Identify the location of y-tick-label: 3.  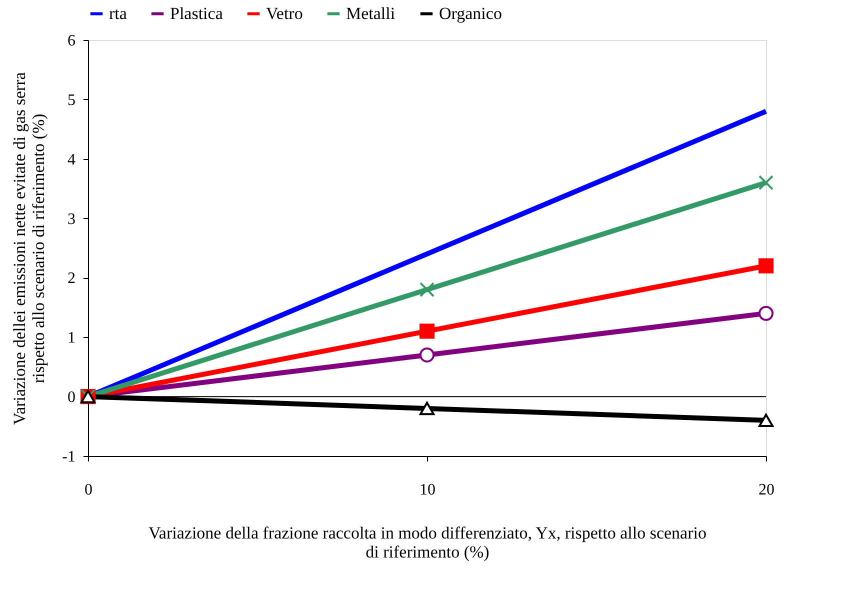
(72, 219).